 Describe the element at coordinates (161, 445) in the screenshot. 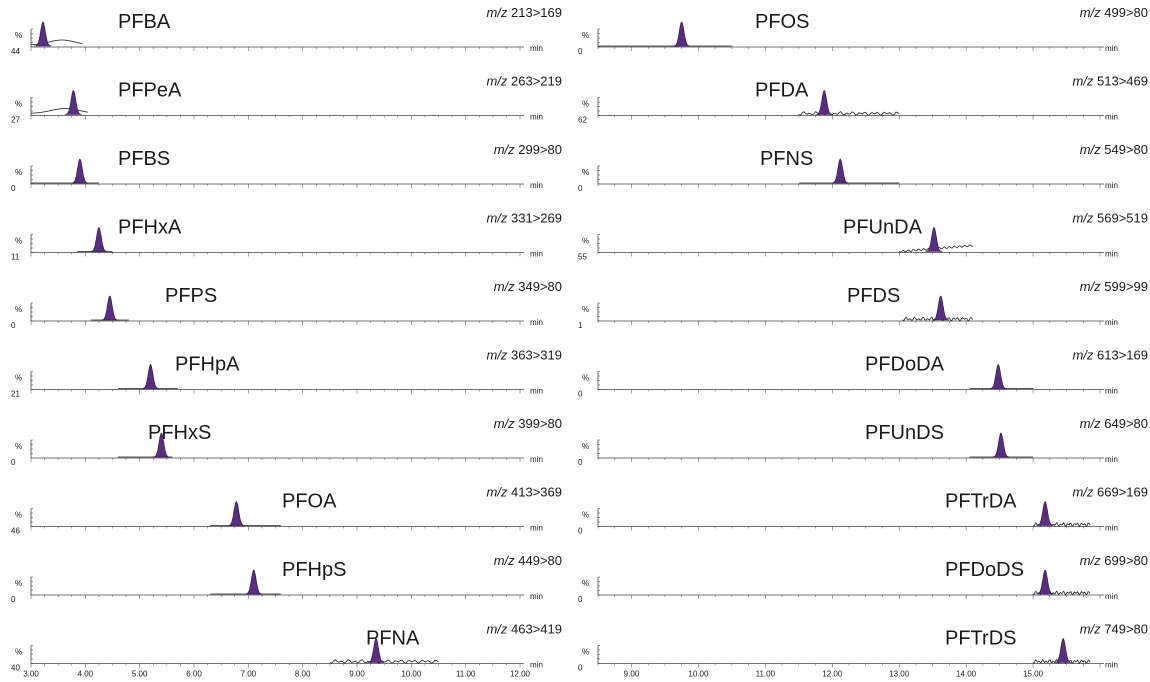

I see `peak-pfhxs` at that location.